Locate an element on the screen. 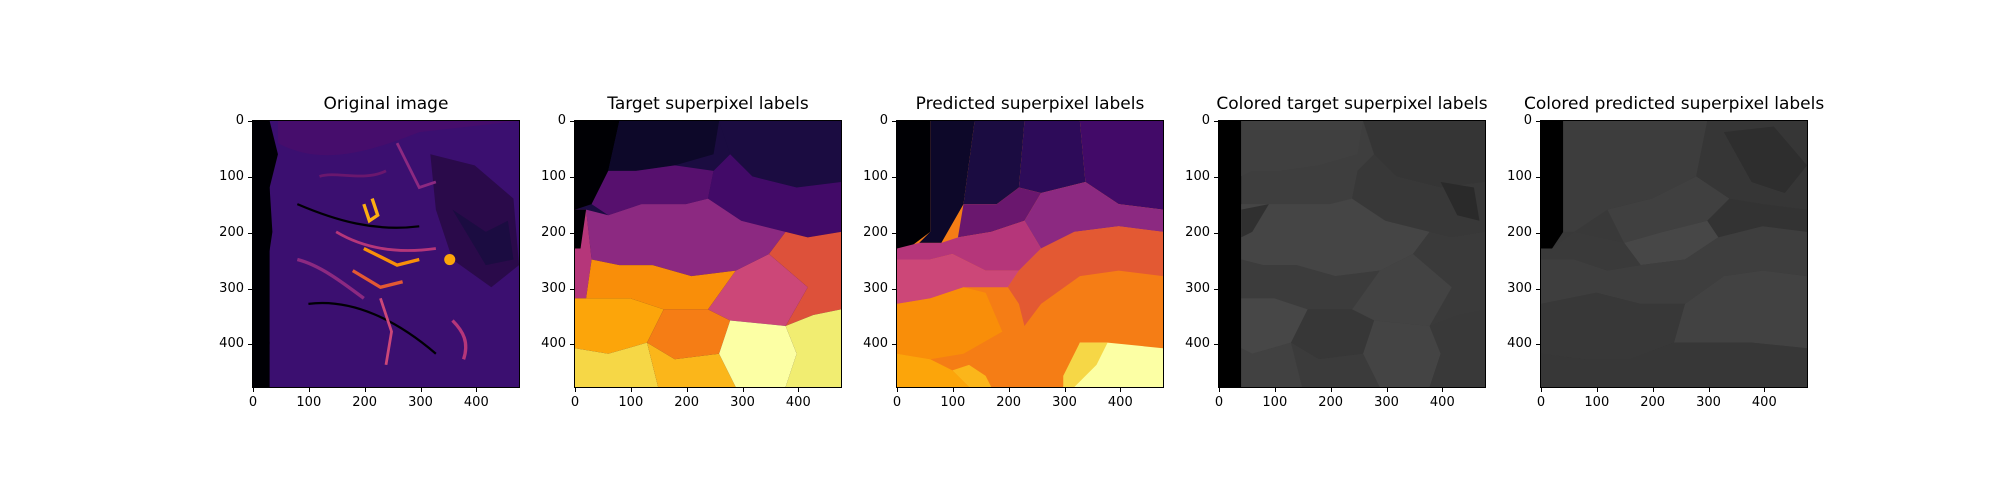 The height and width of the screenshot is (500, 2000). panel-title: Colored predicted superpixel labels is located at coordinates (1674, 104).